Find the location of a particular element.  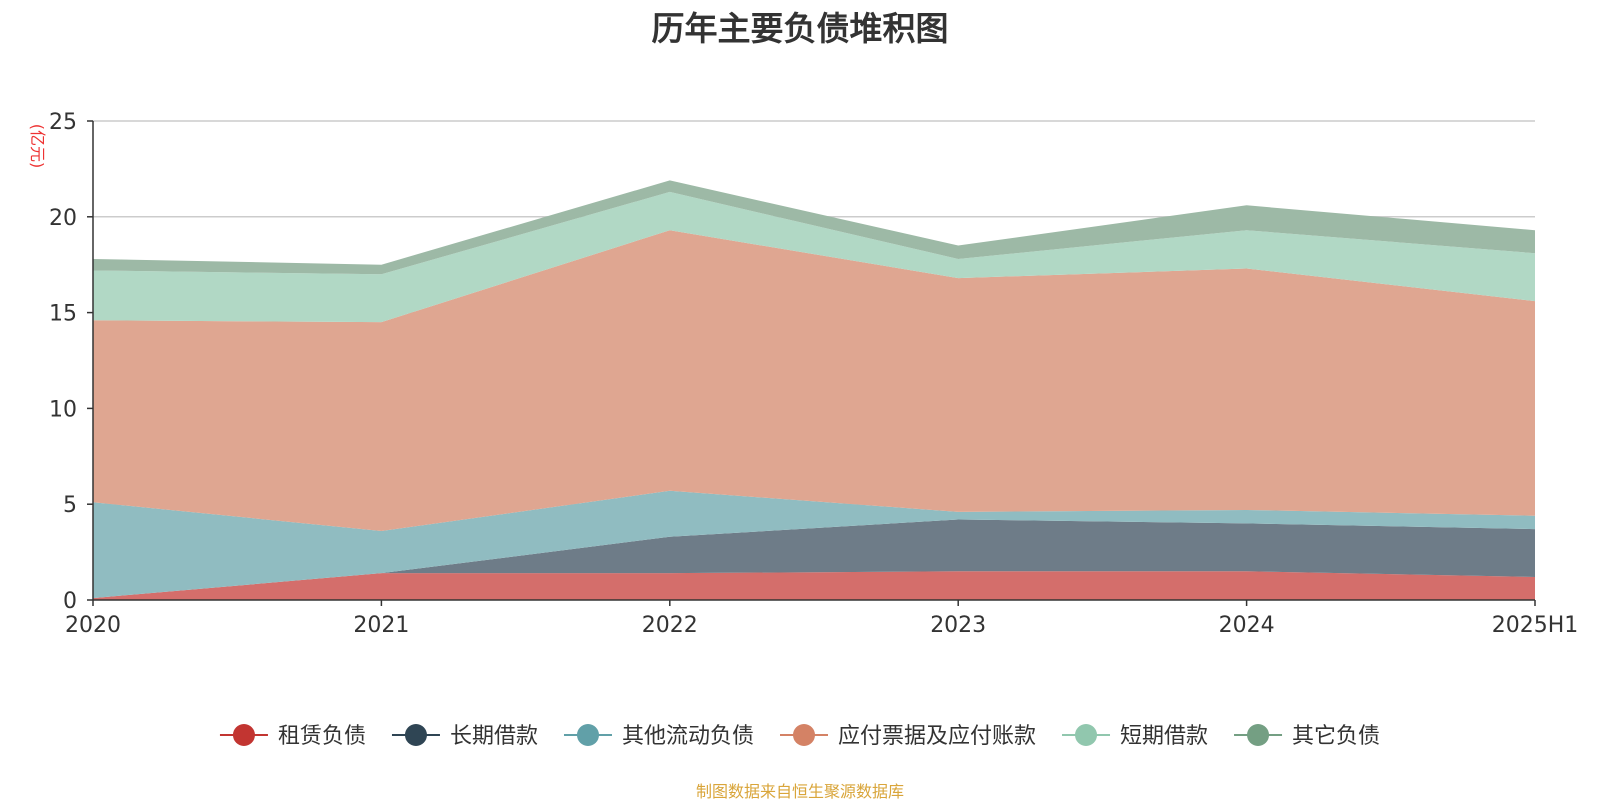

legend-item-4: 应付票据及应付账款 is located at coordinates (908, 736).